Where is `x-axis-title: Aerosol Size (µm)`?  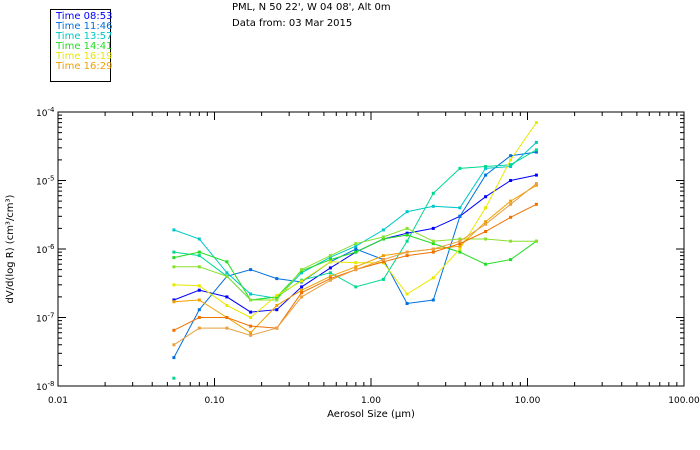
x-axis-title: Aerosol Size (µm) is located at coordinates (371, 414).